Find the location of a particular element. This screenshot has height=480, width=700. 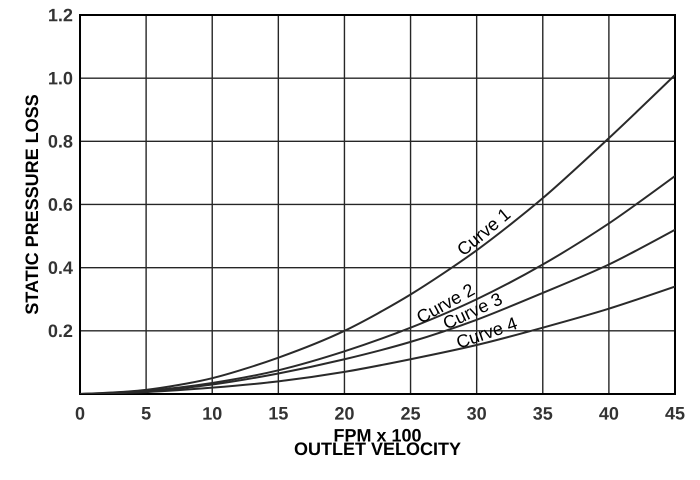

x-axis-title: FPM x 100 is located at coordinates (377, 435).